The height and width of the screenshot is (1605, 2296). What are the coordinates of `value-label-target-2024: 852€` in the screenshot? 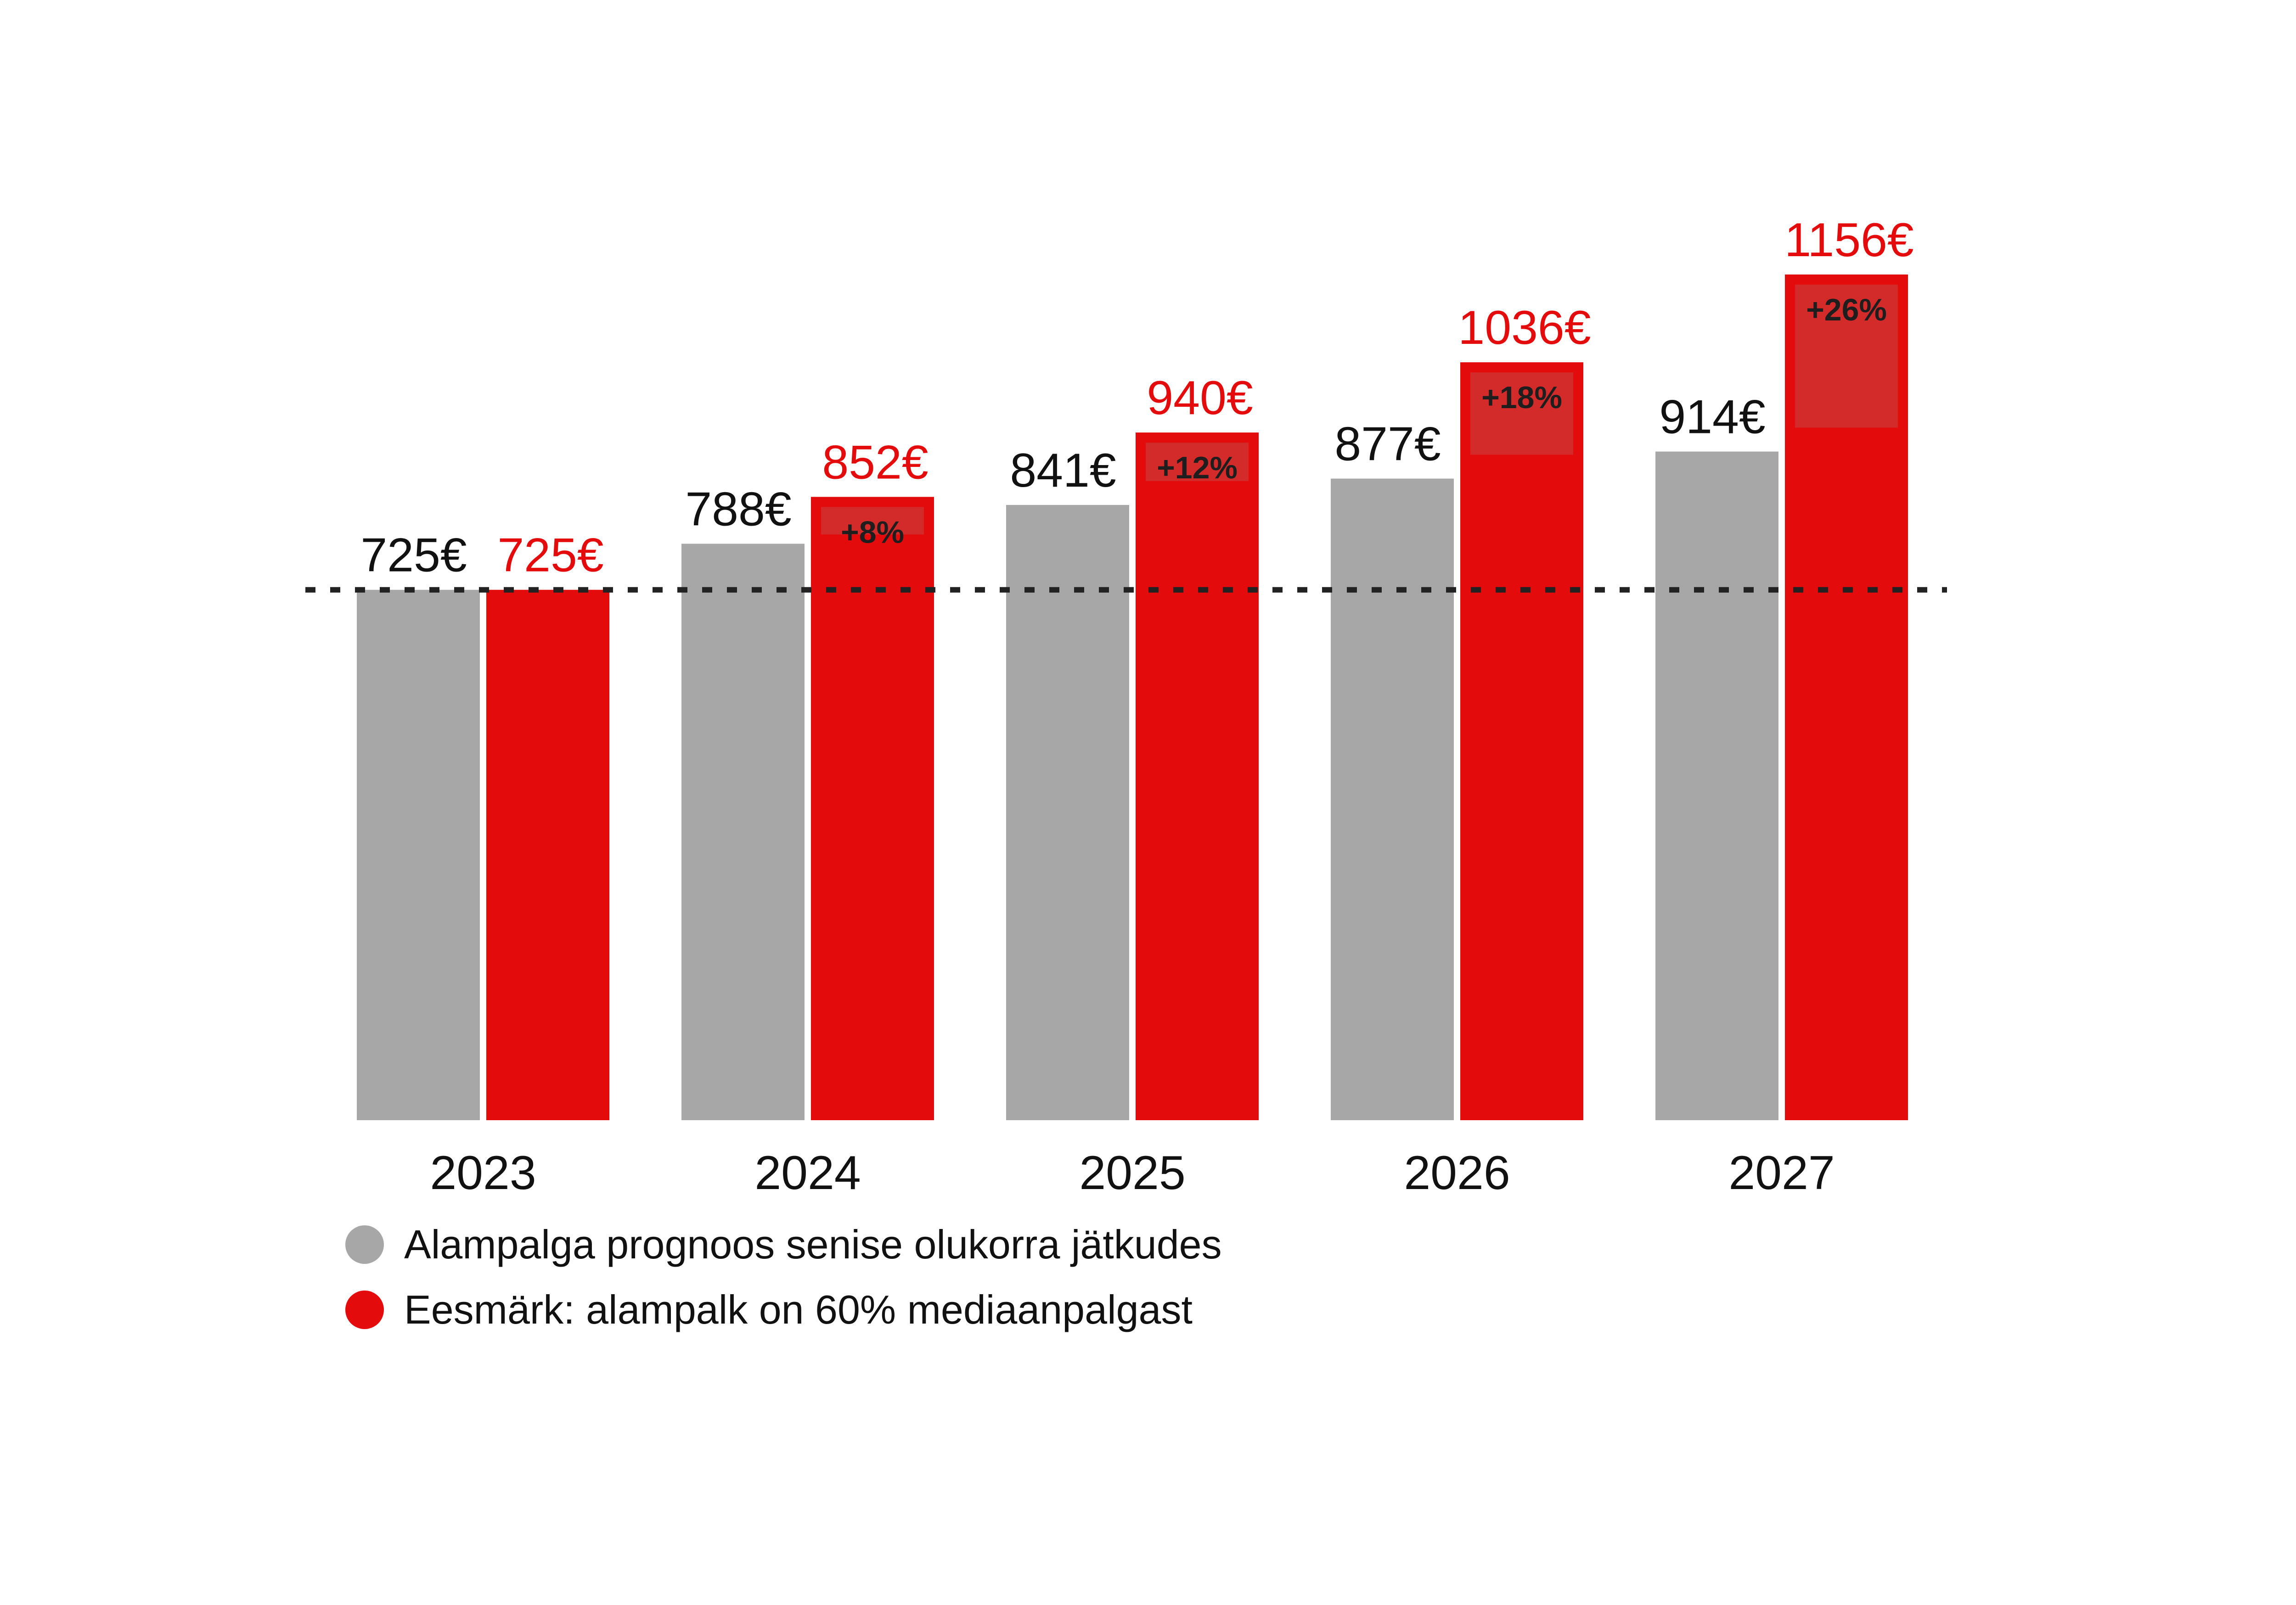 It's located at (875, 462).